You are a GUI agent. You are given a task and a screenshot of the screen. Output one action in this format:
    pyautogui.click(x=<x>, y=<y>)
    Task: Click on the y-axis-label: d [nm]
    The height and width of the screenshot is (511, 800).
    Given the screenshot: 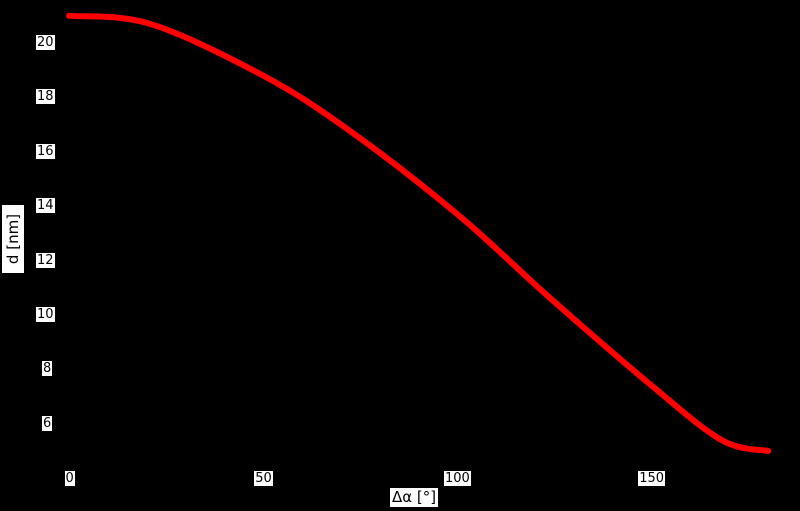 What is the action you would take?
    pyautogui.click(x=13, y=239)
    